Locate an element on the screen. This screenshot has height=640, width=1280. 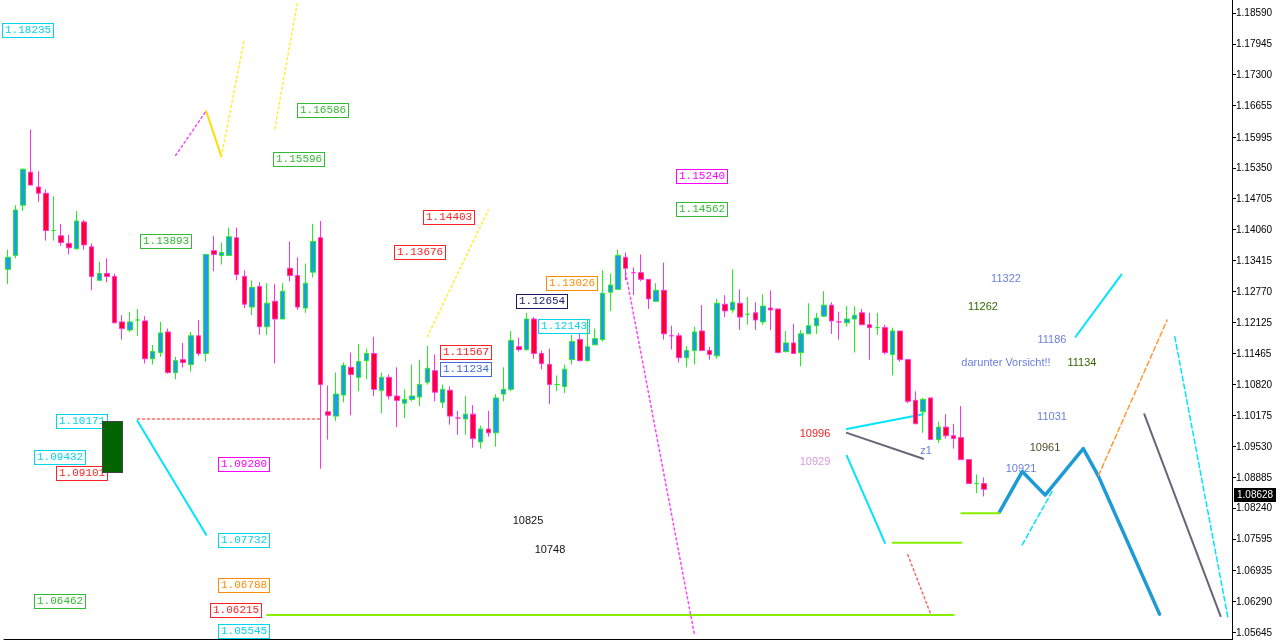
annotation: 11031 is located at coordinates (1052, 416).